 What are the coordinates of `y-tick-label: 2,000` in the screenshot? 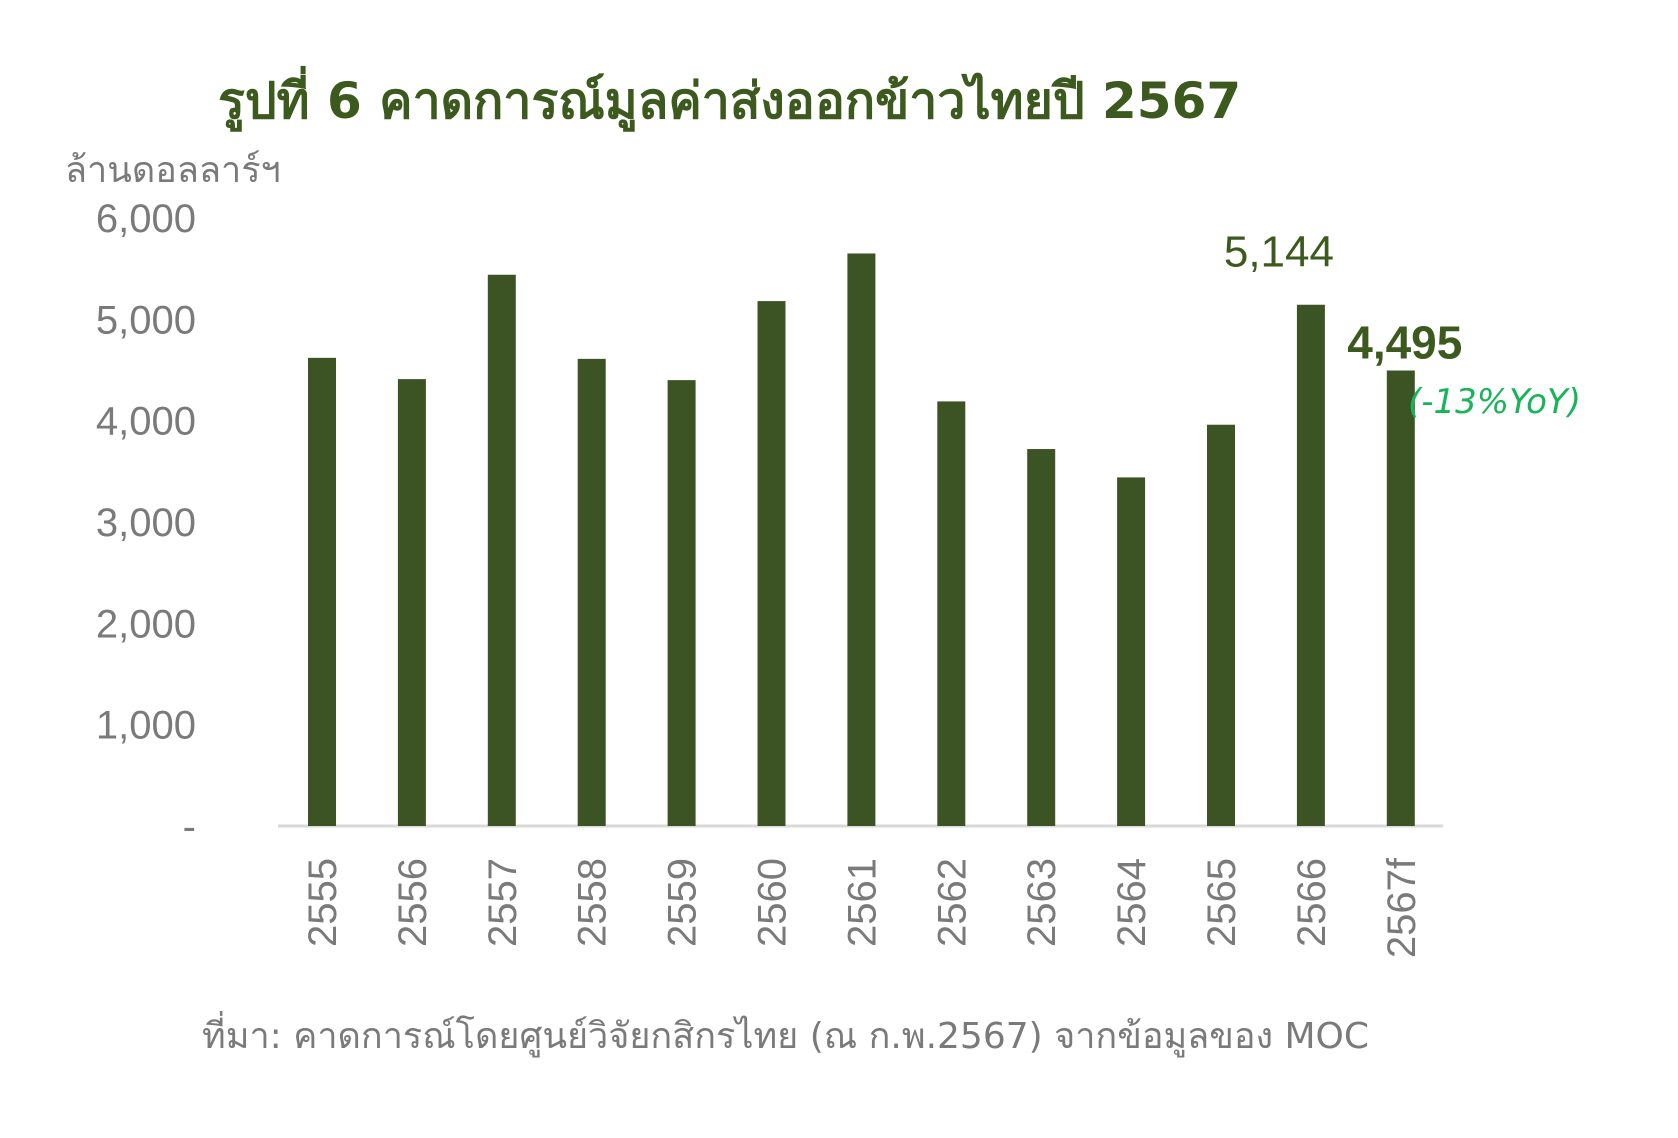 It's located at (146, 624).